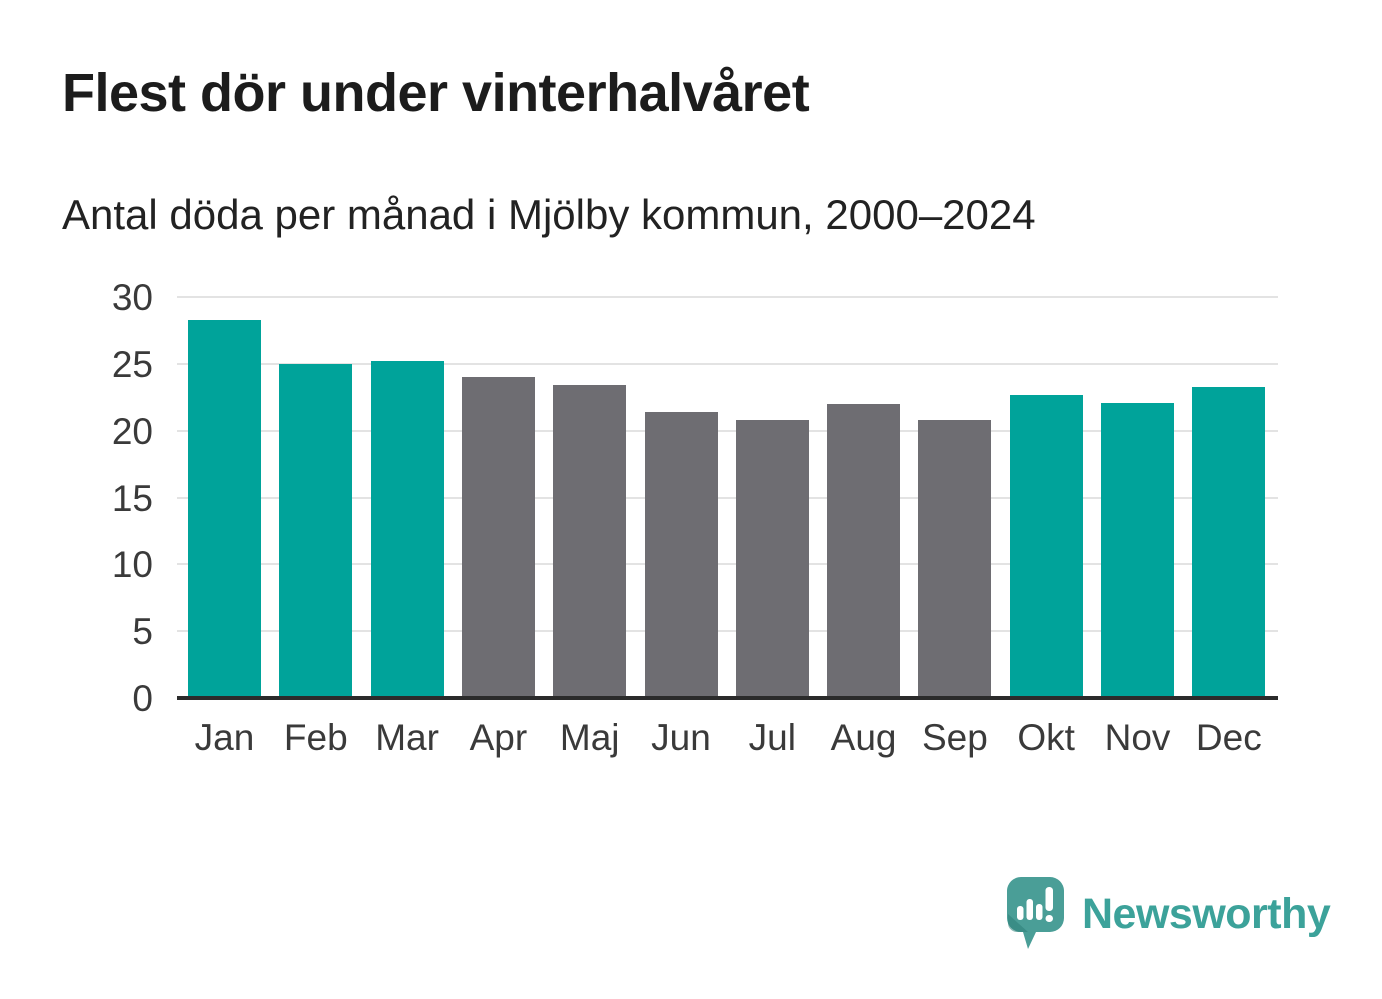  What do you see at coordinates (1229, 542) in the screenshot?
I see `bar-dec` at bounding box center [1229, 542].